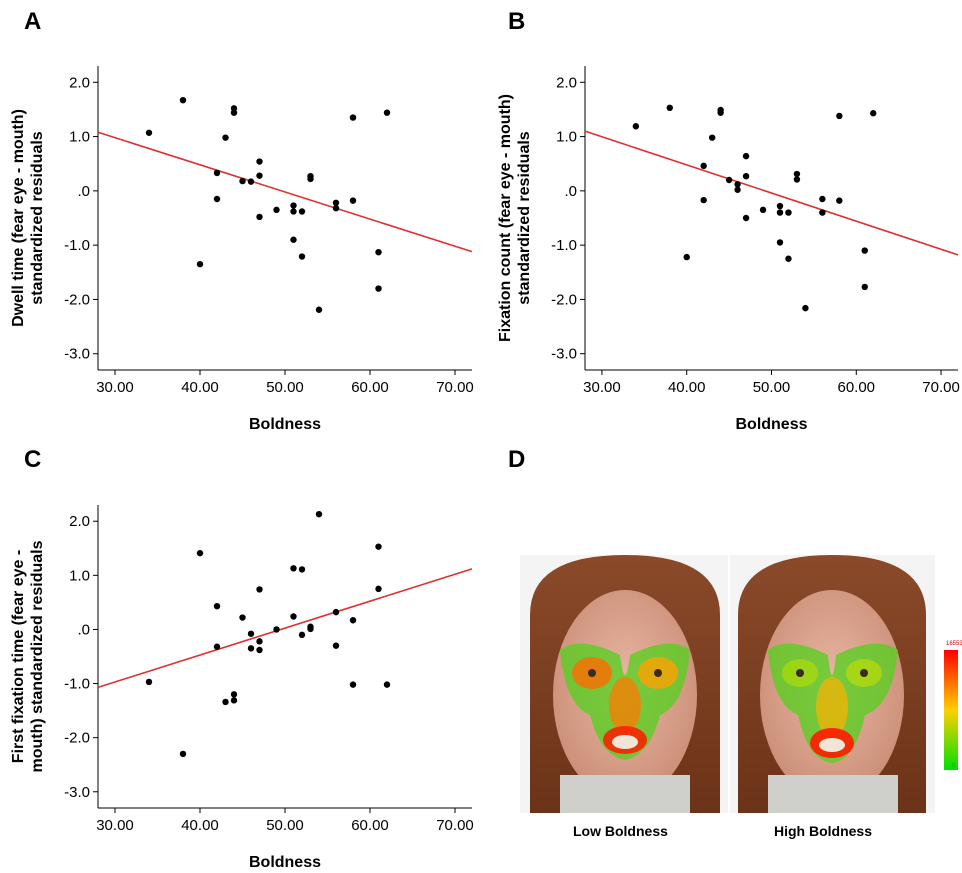 Image resolution: width=962 pixels, height=873 pixels. Describe the element at coordinates (524, 217) in the screenshot. I see `y-axis-title-line: standardized residuals` at that location.